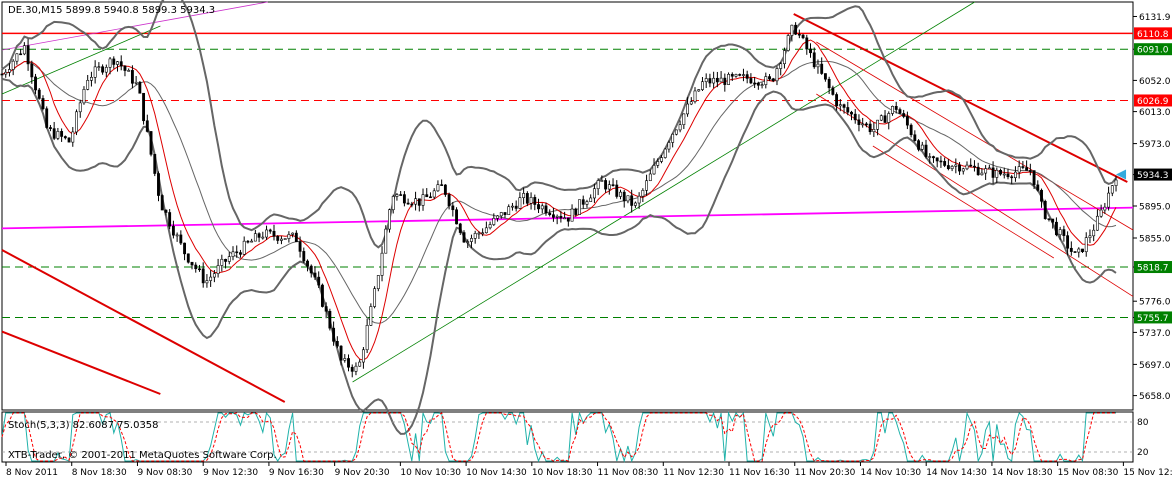 The width and height of the screenshot is (1173, 485). I want to click on time-tick-label: 11 Nov 12:30, so click(693, 473).